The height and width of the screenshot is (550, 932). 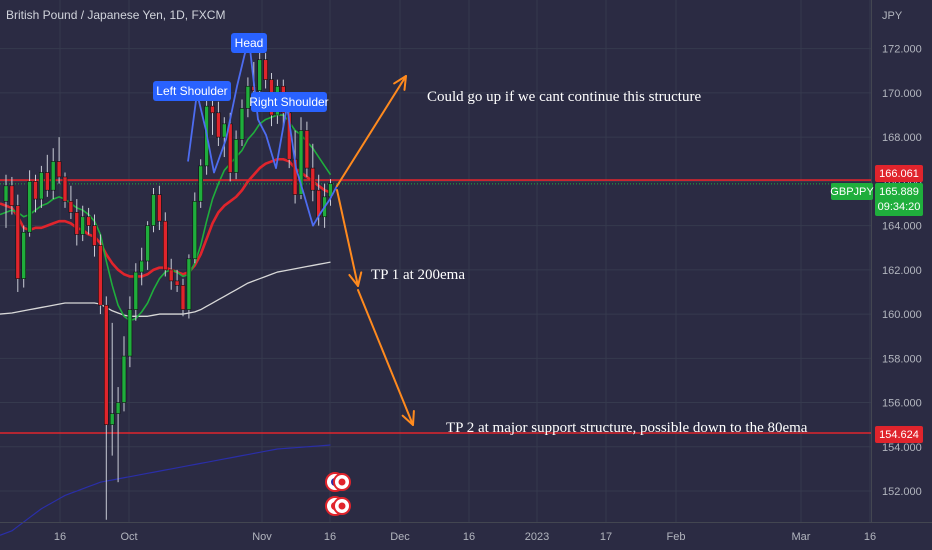 What do you see at coordinates (115, 15) in the screenshot?
I see `chart-title: British Pound / Japanese Yen, 1D, FXCM` at bounding box center [115, 15].